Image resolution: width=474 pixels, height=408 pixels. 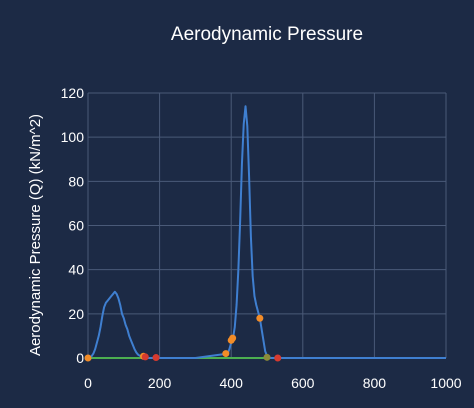 I want to click on y-axis-label: Aerodynamic Pressure (Q) (kN/m^2), so click(x=35, y=235).